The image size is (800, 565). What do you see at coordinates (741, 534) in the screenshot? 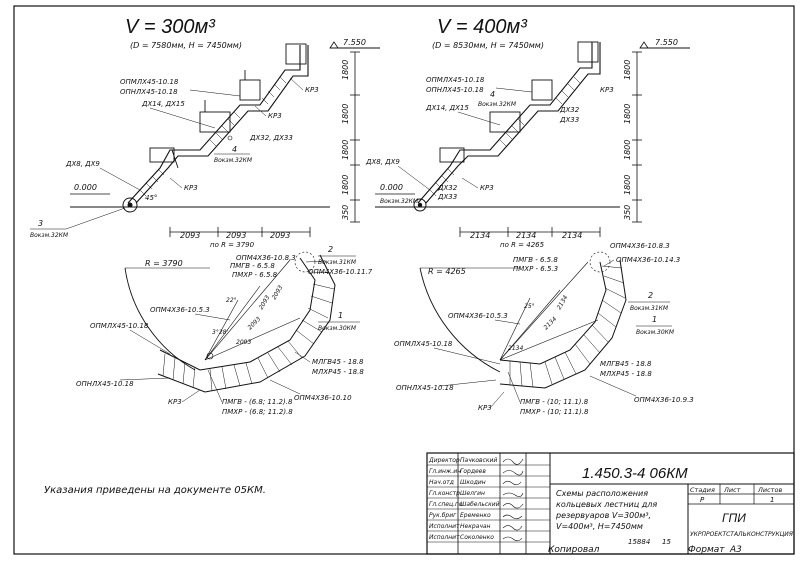
I see `org-full: УКРПРОЕКТСТАЛЬКОНСТРУКЦИЯ` at bounding box center [741, 534].